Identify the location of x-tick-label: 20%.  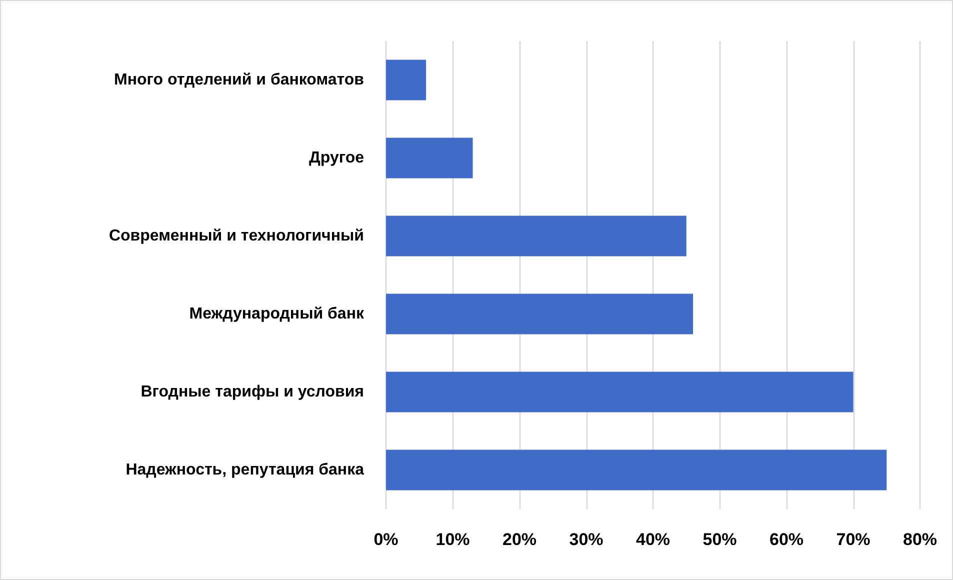
(519, 539).